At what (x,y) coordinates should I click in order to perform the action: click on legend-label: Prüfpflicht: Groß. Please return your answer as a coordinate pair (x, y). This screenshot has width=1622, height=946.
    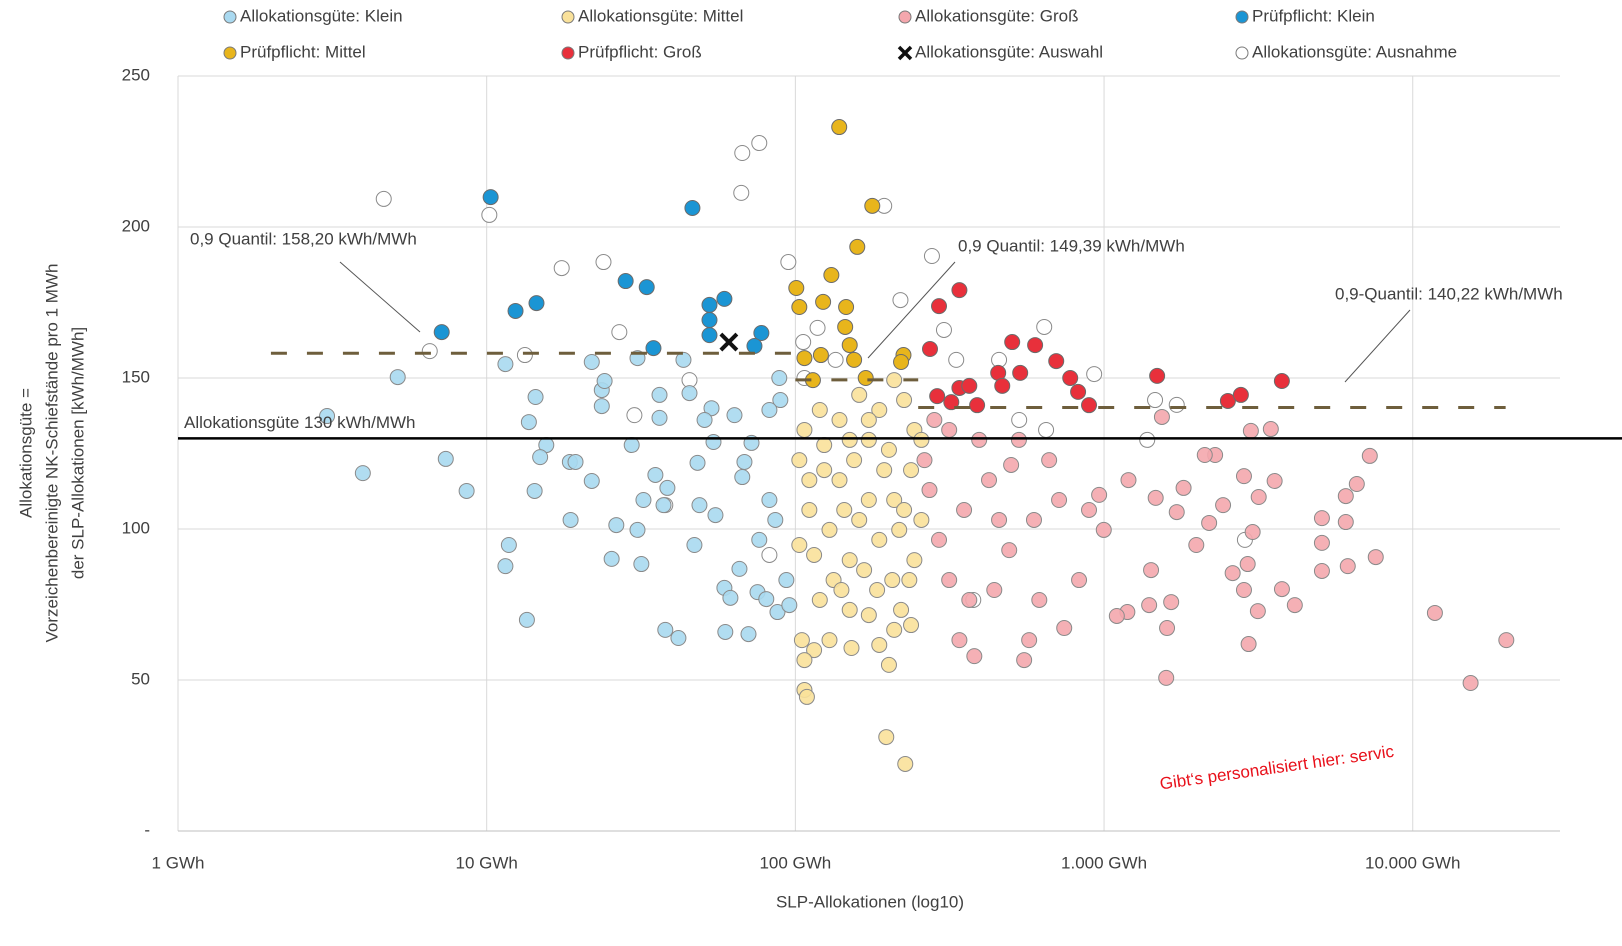
    Looking at the image, I should click on (640, 51).